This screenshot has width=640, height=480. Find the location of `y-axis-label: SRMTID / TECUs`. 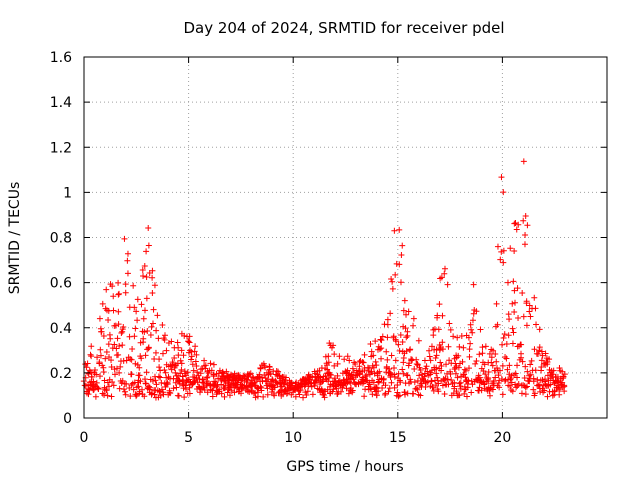

y-axis-label: SRMTID / TECUs is located at coordinates (15, 238).